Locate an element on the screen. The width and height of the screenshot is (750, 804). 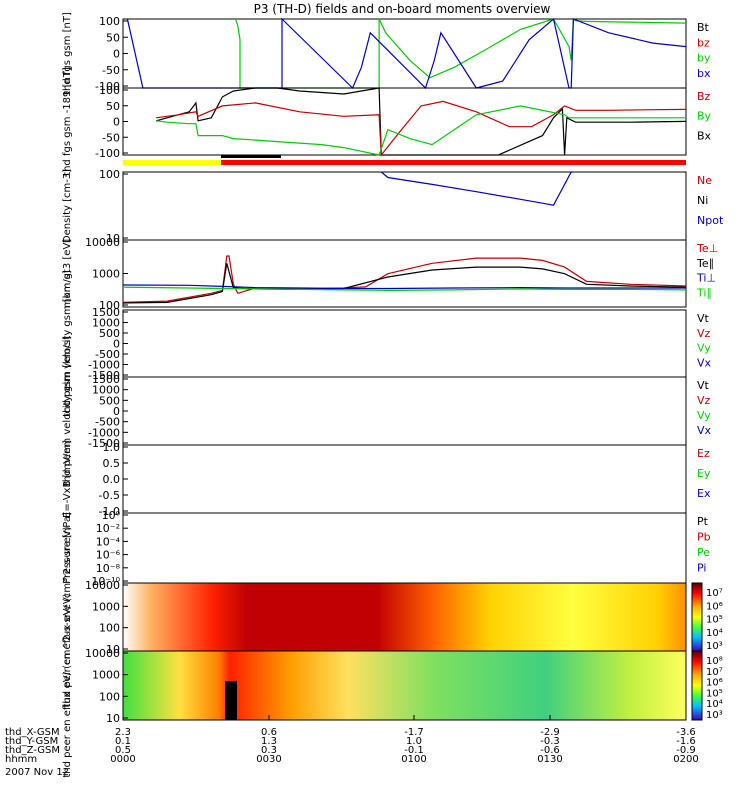
y-axis-label: thd fgs gsm [nT] is located at coordinates (67, 53).